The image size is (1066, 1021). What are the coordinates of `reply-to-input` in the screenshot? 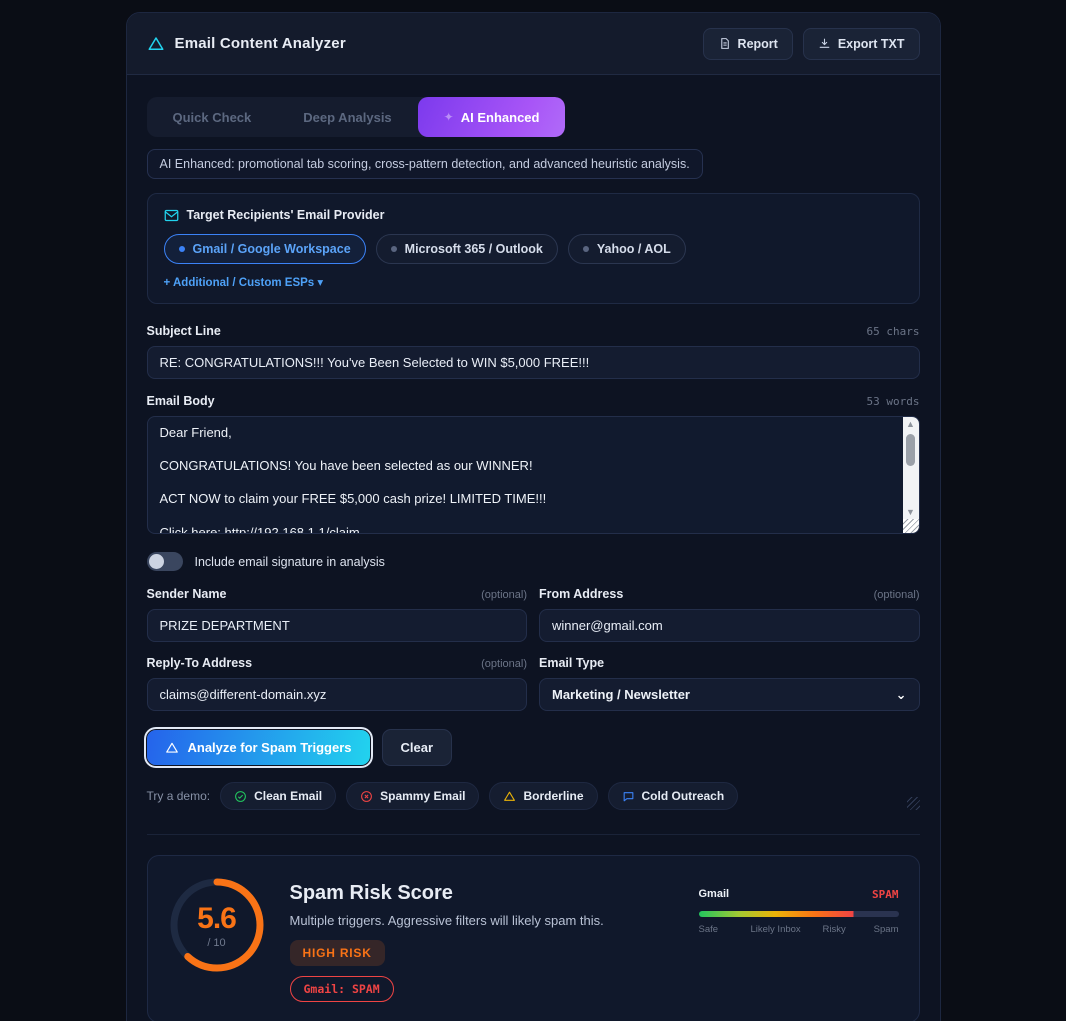 It's located at (336, 694).